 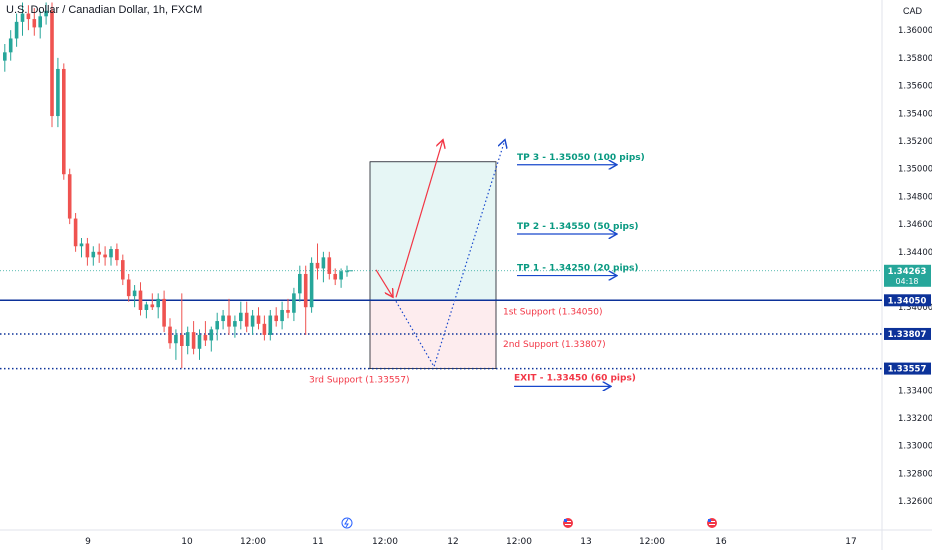 What do you see at coordinates (575, 378) in the screenshot?
I see `exit-label: EXIT - 1.33450 (60 pips)` at bounding box center [575, 378].